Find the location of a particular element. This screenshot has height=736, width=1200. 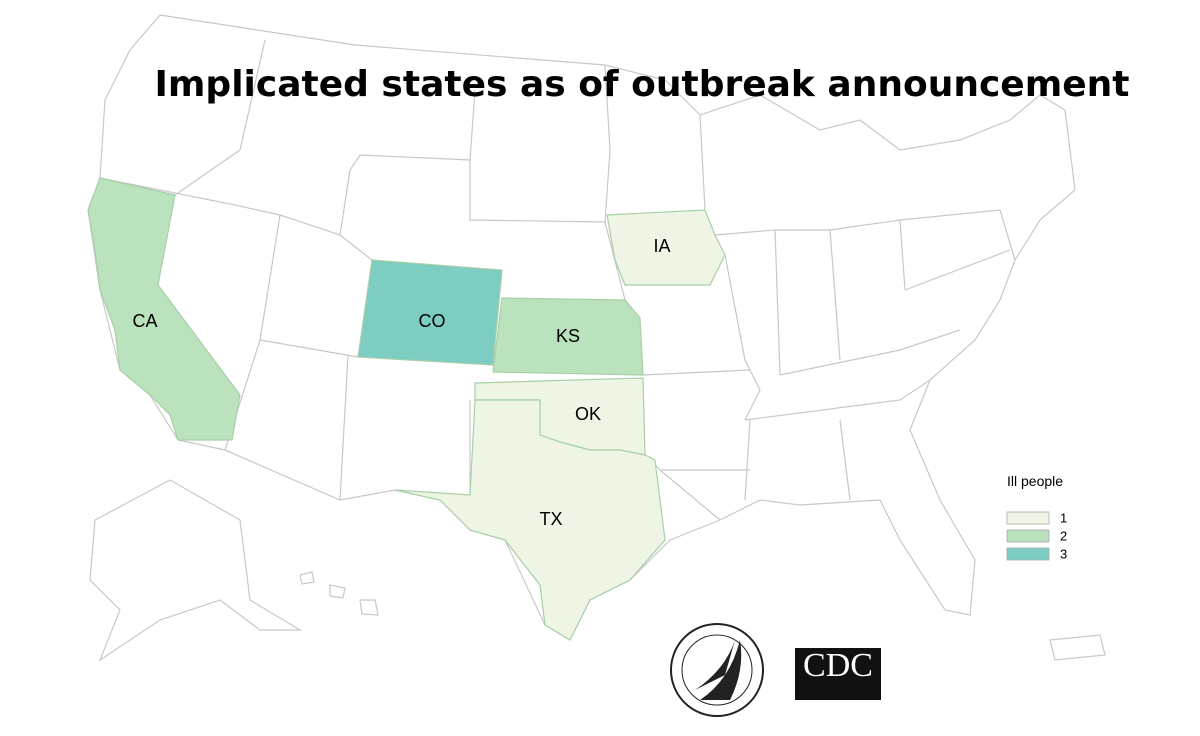

legend: 1 2 3 is located at coordinates (1036, 535).